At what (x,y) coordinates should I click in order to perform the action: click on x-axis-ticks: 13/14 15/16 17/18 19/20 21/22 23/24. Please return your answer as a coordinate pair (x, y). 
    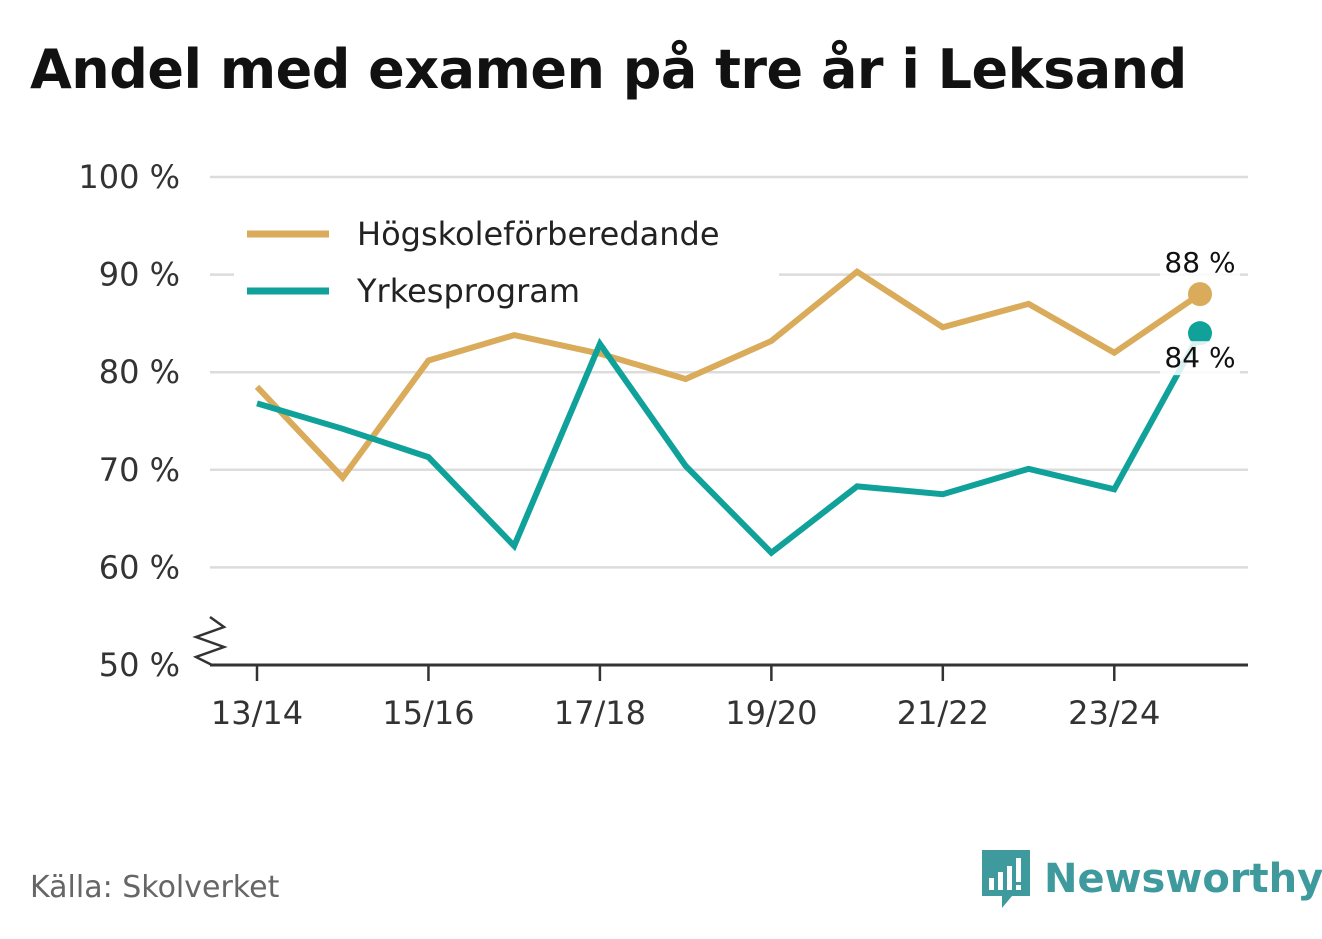
    Looking at the image, I should click on (685, 698).